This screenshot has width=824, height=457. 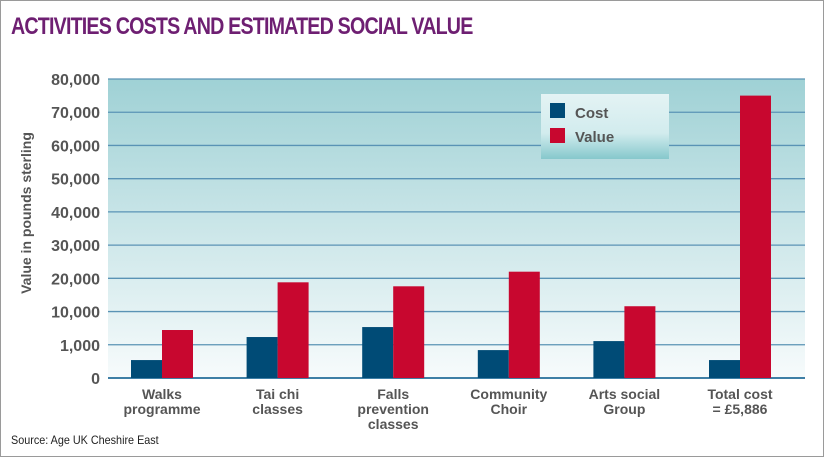 I want to click on legend-label-value: Value, so click(x=594, y=137).